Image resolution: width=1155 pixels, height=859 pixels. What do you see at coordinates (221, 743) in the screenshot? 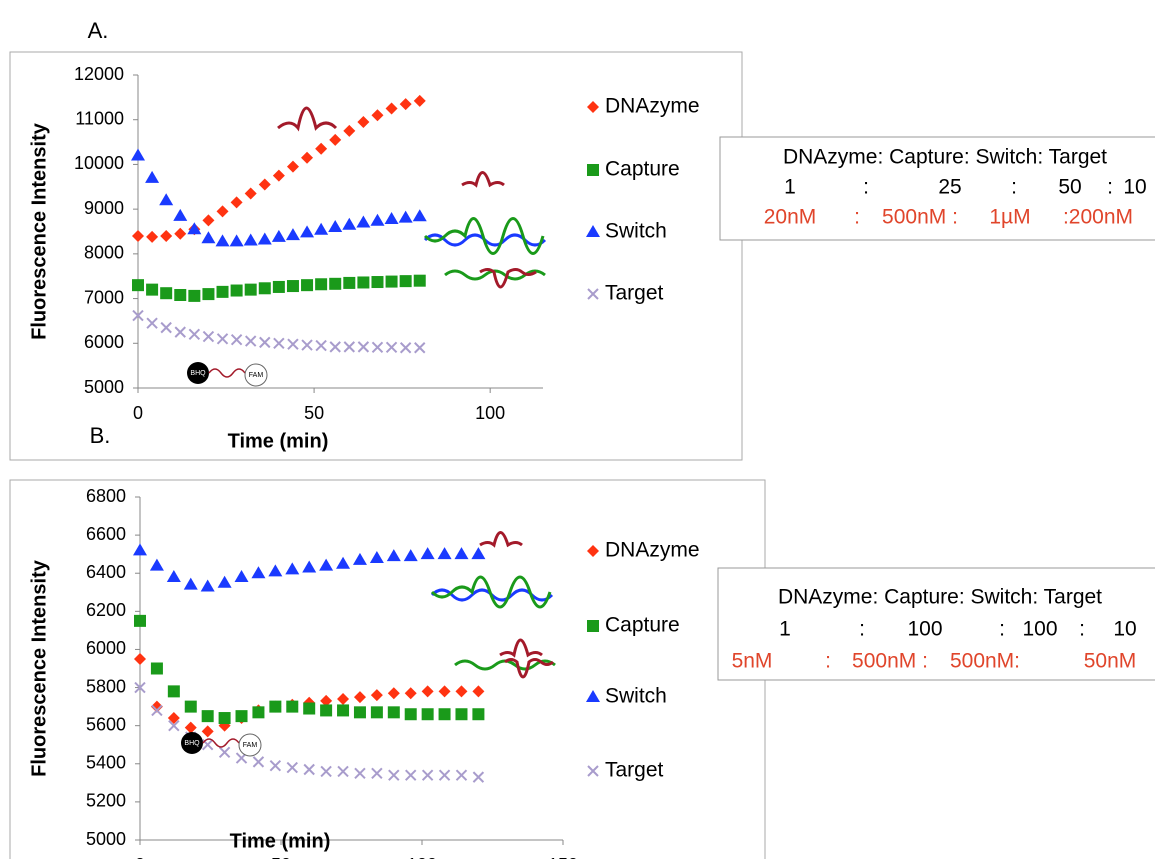
I see `linker` at bounding box center [221, 743].